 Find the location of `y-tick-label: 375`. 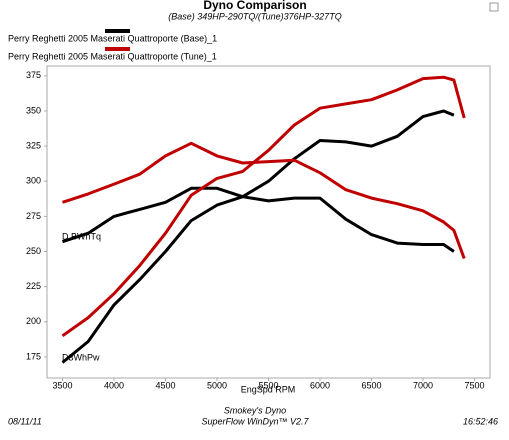

y-tick-label: 375 is located at coordinates (33, 75).